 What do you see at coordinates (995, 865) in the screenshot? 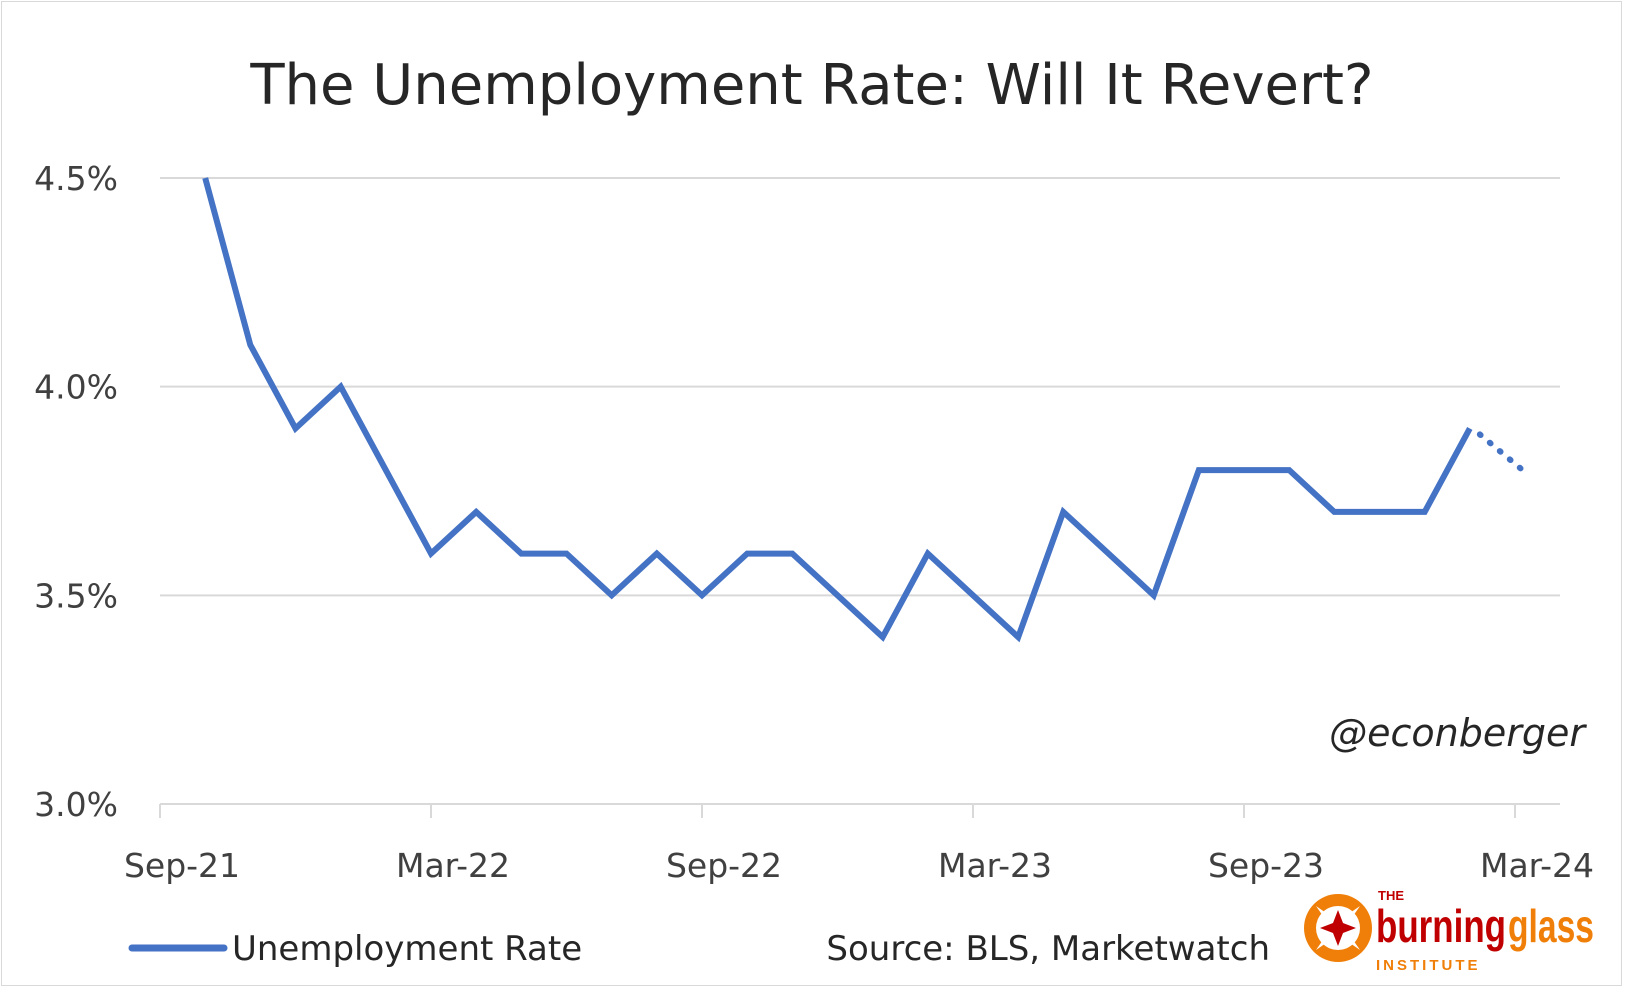
I see `x-tick-label: Mar-23` at bounding box center [995, 865].